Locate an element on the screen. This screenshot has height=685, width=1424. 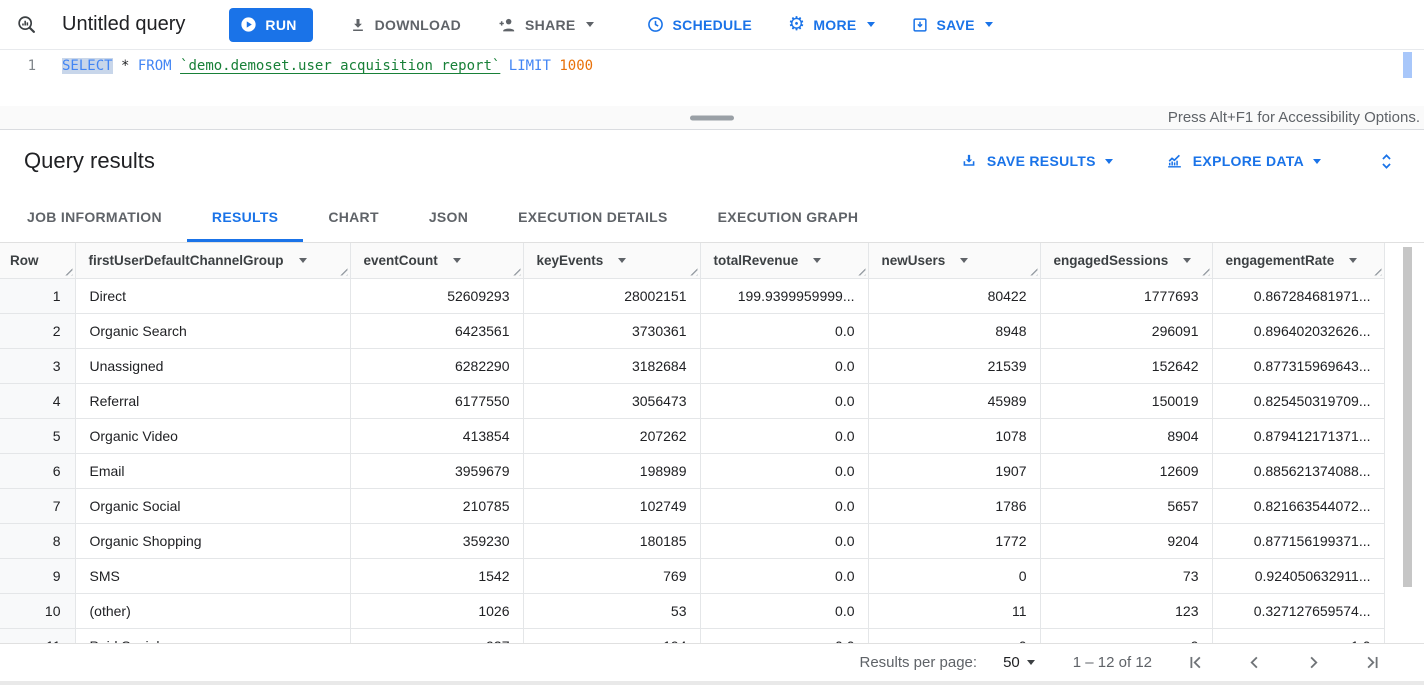
table-cell: 359230 is located at coordinates (437, 541).